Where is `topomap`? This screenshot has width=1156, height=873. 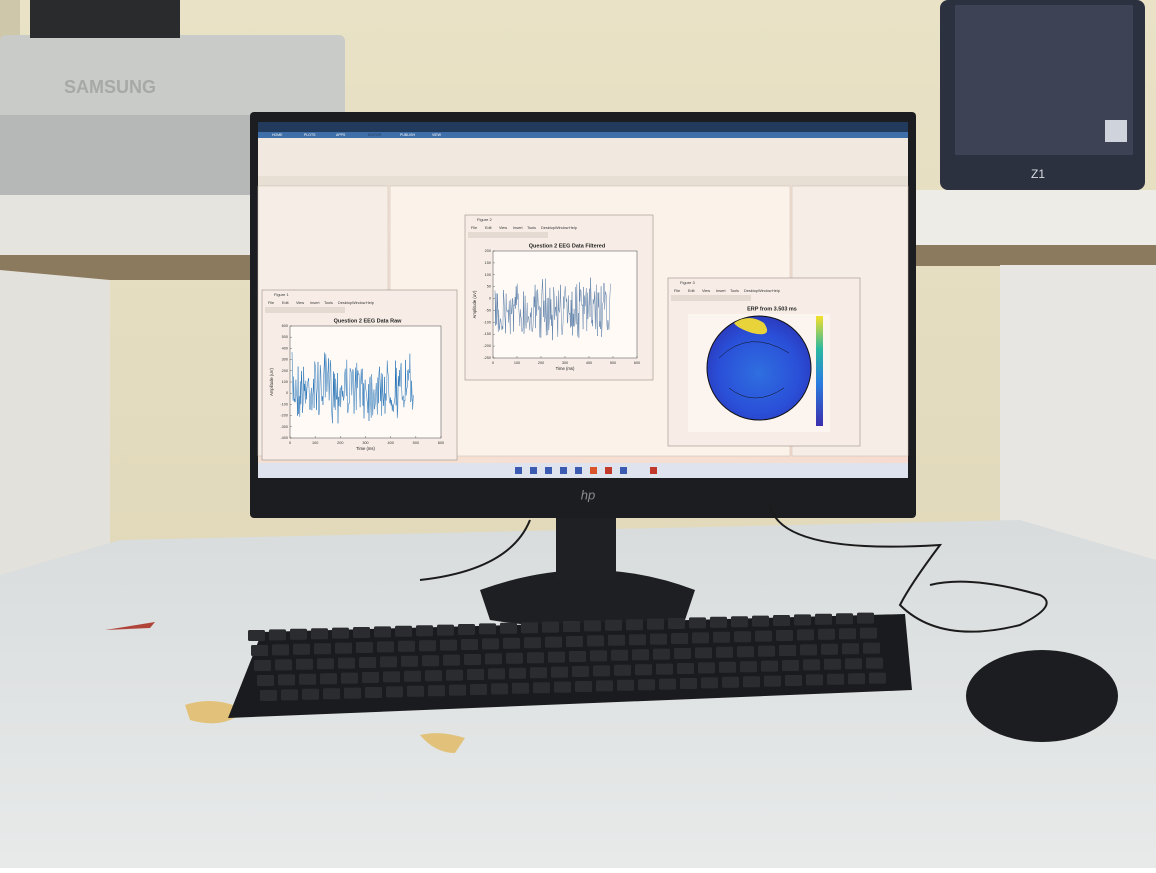
topomap is located at coordinates (759, 368).